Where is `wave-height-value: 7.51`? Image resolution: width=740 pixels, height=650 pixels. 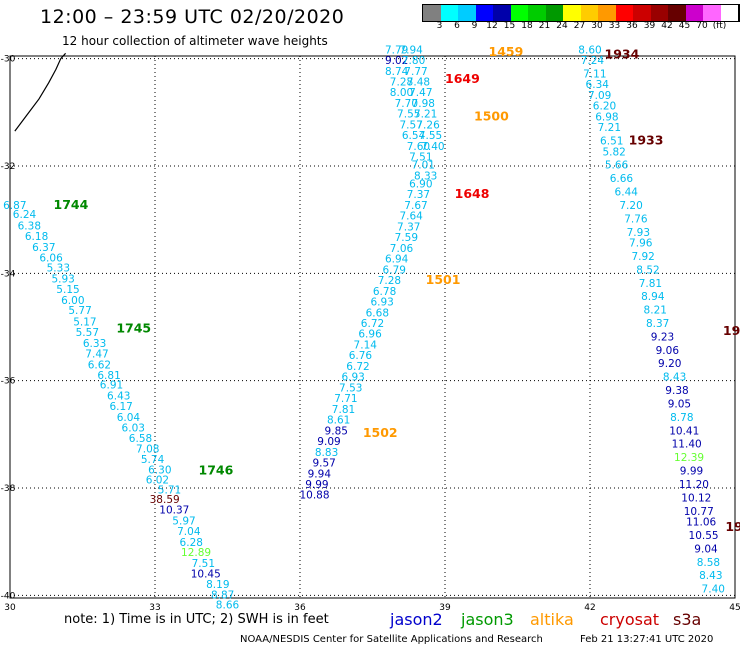
wave-height-value: 7.51 is located at coordinates (420, 158).